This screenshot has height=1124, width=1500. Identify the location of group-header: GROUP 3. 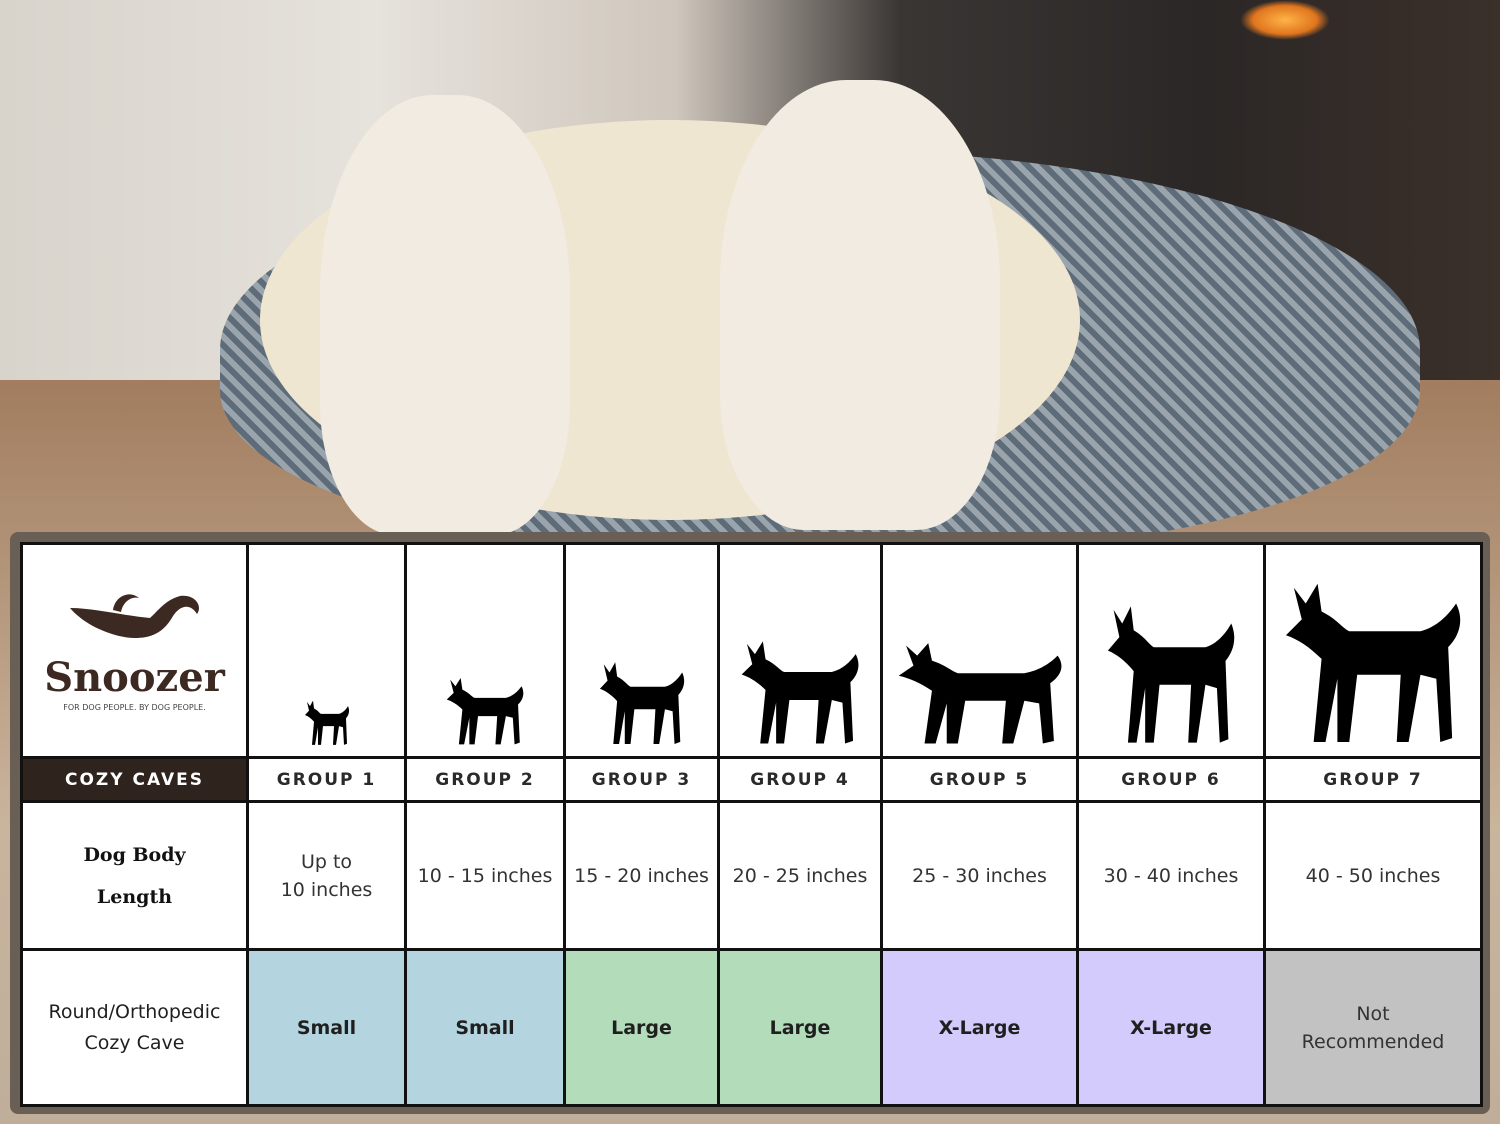
(641, 779).